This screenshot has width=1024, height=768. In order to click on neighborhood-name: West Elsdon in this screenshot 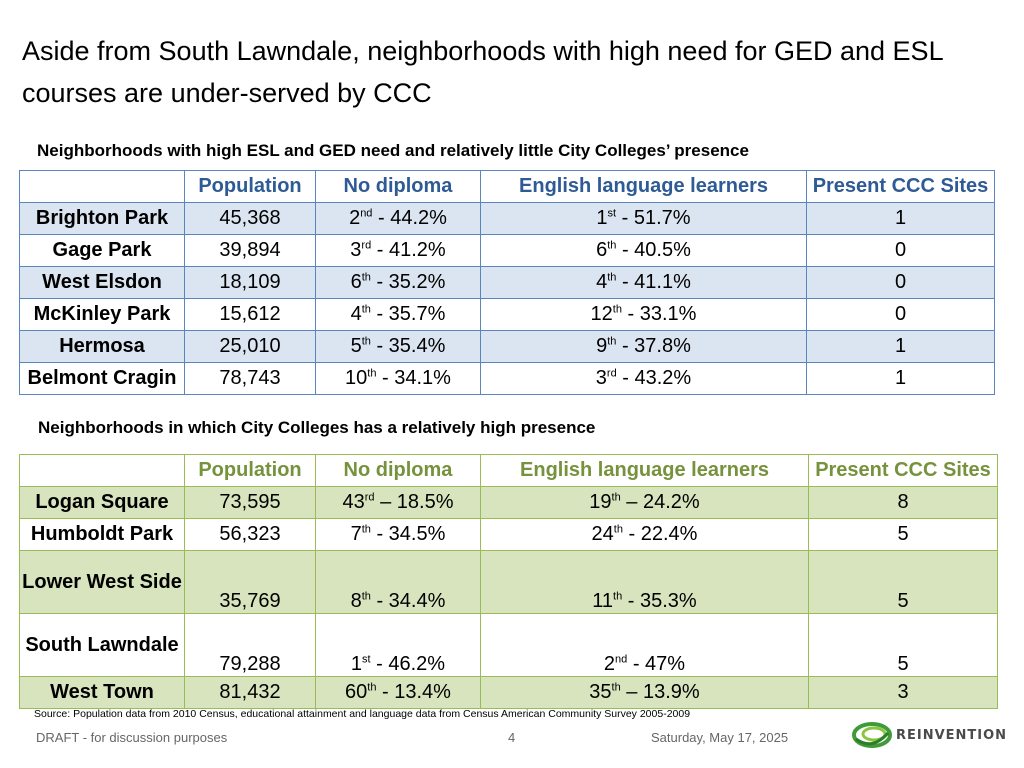, I will do `click(102, 282)`.